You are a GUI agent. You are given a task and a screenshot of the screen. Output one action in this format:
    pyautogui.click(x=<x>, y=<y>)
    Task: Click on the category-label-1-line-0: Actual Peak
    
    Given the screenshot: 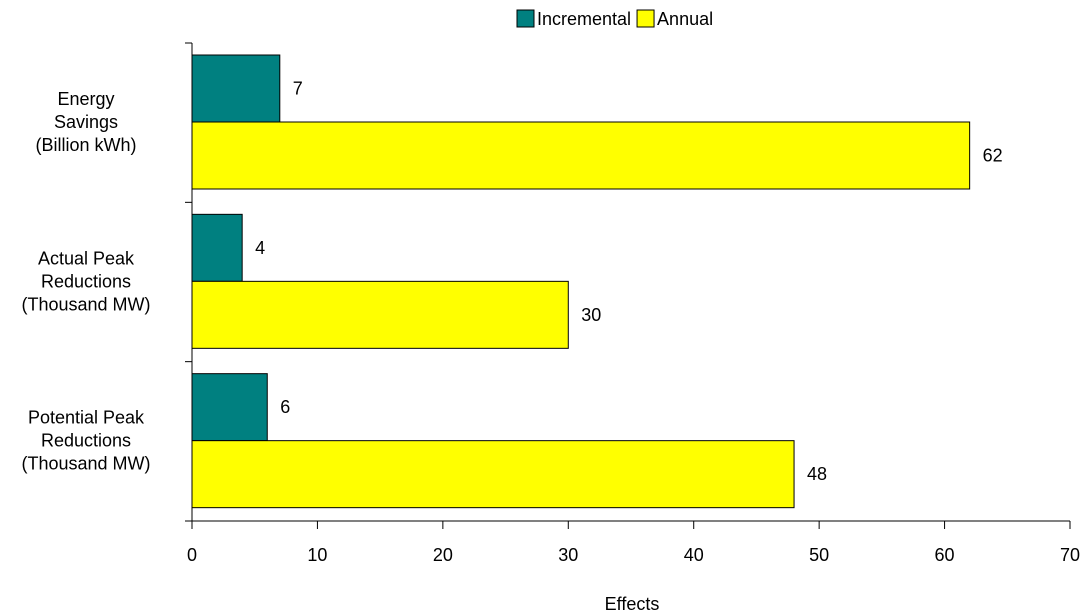 What is the action you would take?
    pyautogui.click(x=86, y=258)
    